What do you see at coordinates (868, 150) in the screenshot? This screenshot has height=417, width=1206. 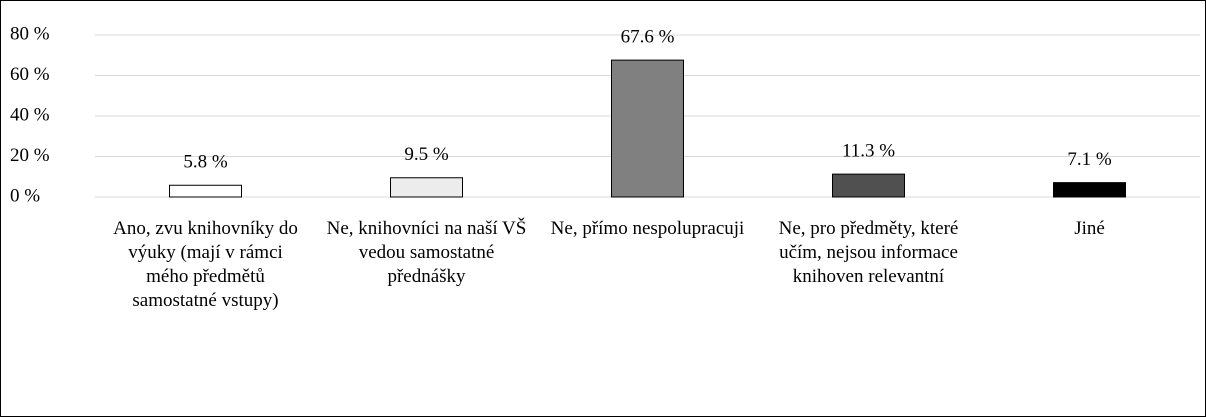 I see `value-label: 11.3 %` at bounding box center [868, 150].